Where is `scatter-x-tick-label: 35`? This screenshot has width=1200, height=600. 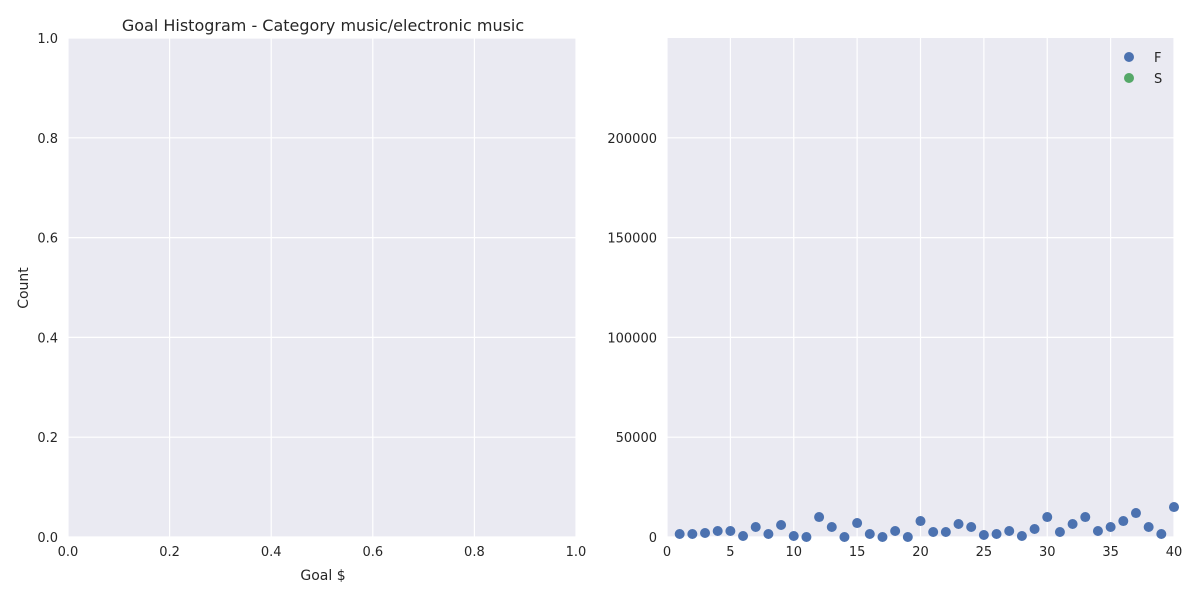 scatter-x-tick-label: 35 is located at coordinates (1110, 552).